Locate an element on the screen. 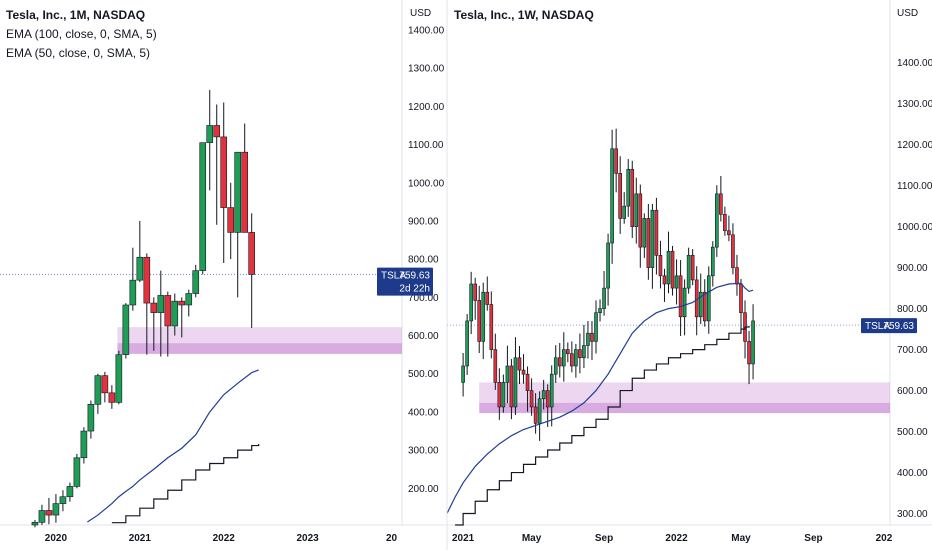 The image size is (932, 550). indicator-ema-100: EMA (100, close, 0, SMA, 5) is located at coordinates (81, 34).